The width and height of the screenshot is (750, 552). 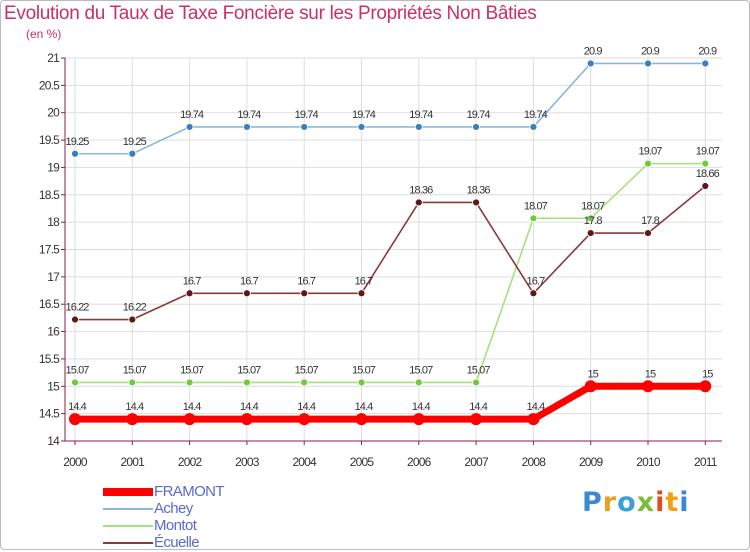 I want to click on x-tick-label: 2001, so click(x=133, y=462).